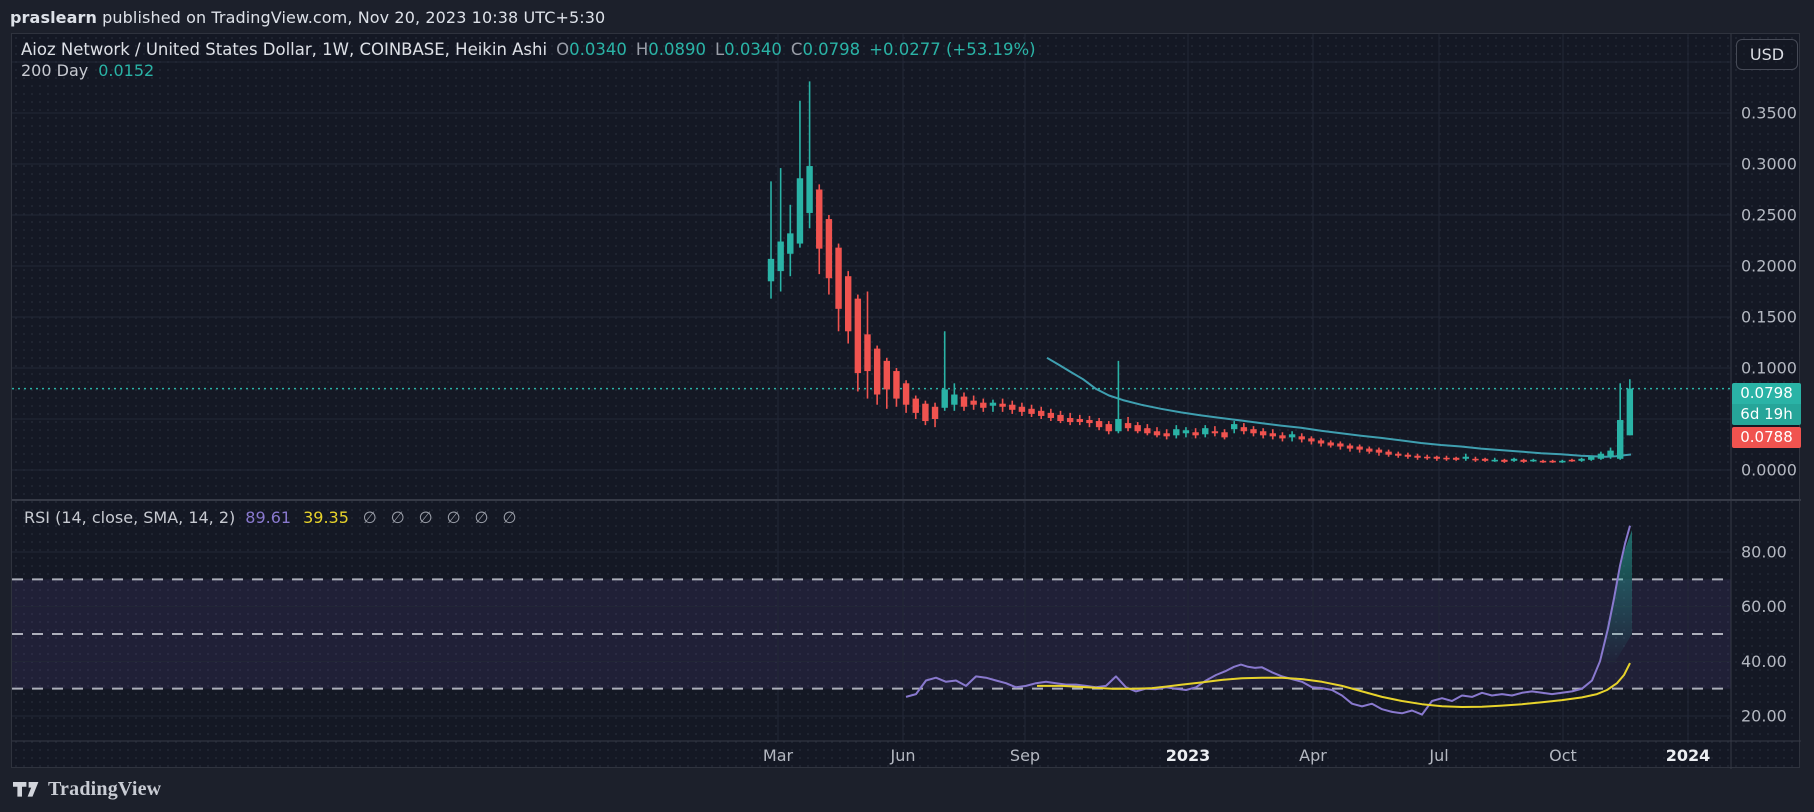 Image resolution: width=1814 pixels, height=812 pixels. I want to click on high-value: 0.0890, so click(677, 49).